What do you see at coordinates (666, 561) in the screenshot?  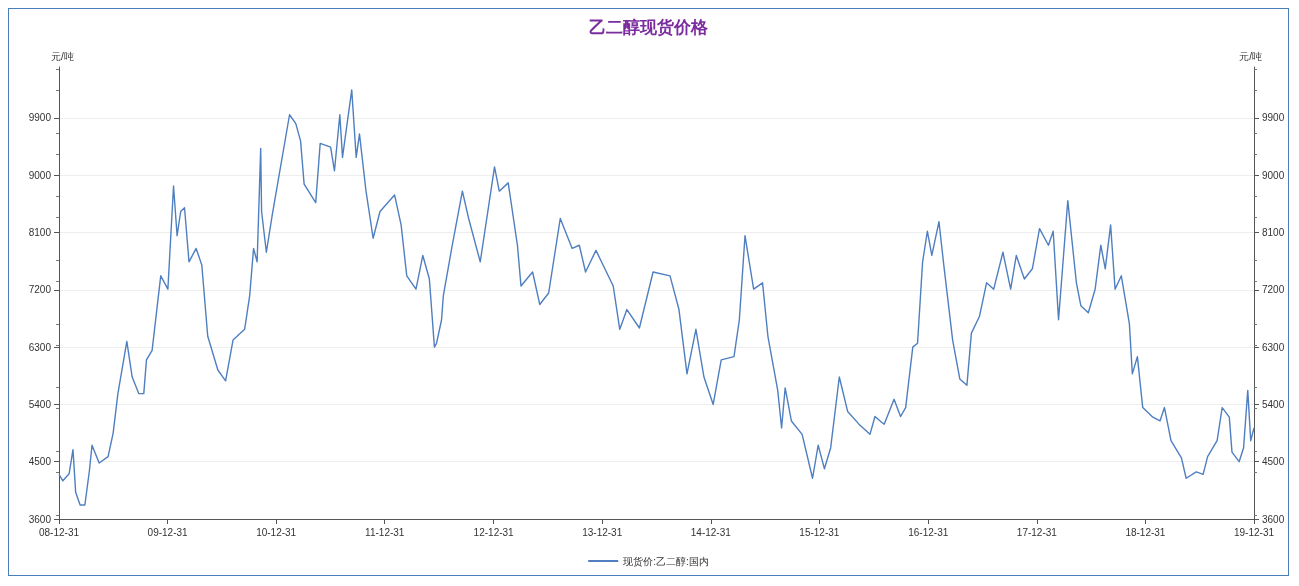 I see `legend-label: 现货价:乙二醇:国内` at bounding box center [666, 561].